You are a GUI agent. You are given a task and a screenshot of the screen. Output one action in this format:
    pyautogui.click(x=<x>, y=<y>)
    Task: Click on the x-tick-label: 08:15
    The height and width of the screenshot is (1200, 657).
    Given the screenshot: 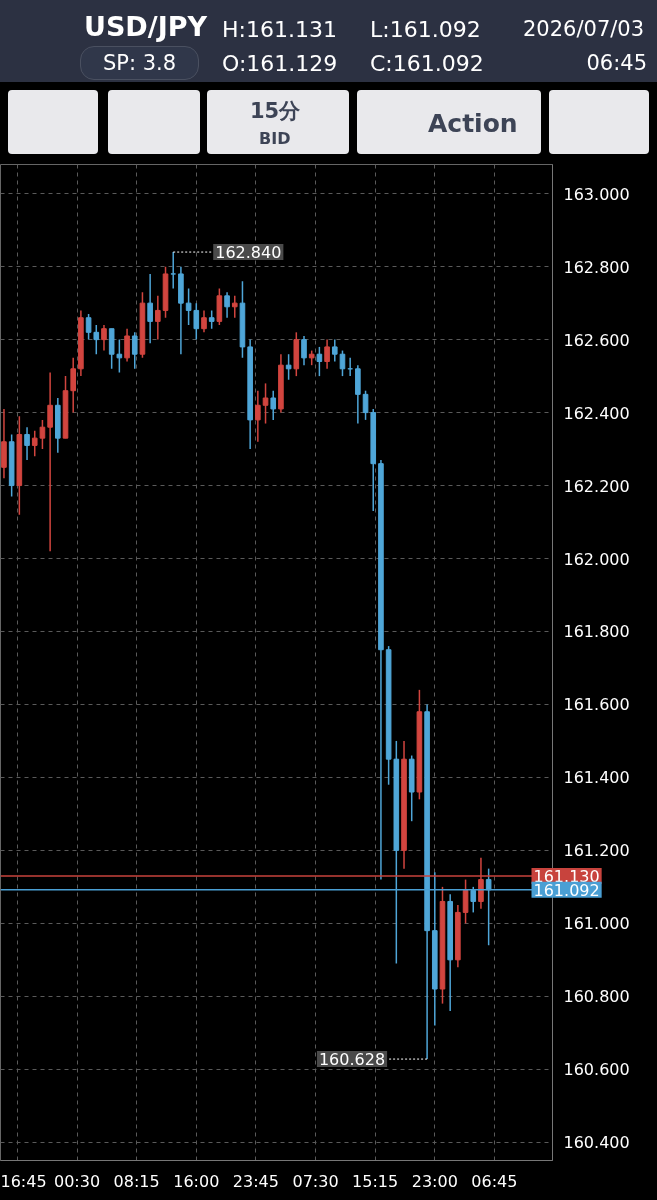 What is the action you would take?
    pyautogui.click(x=136, y=1181)
    